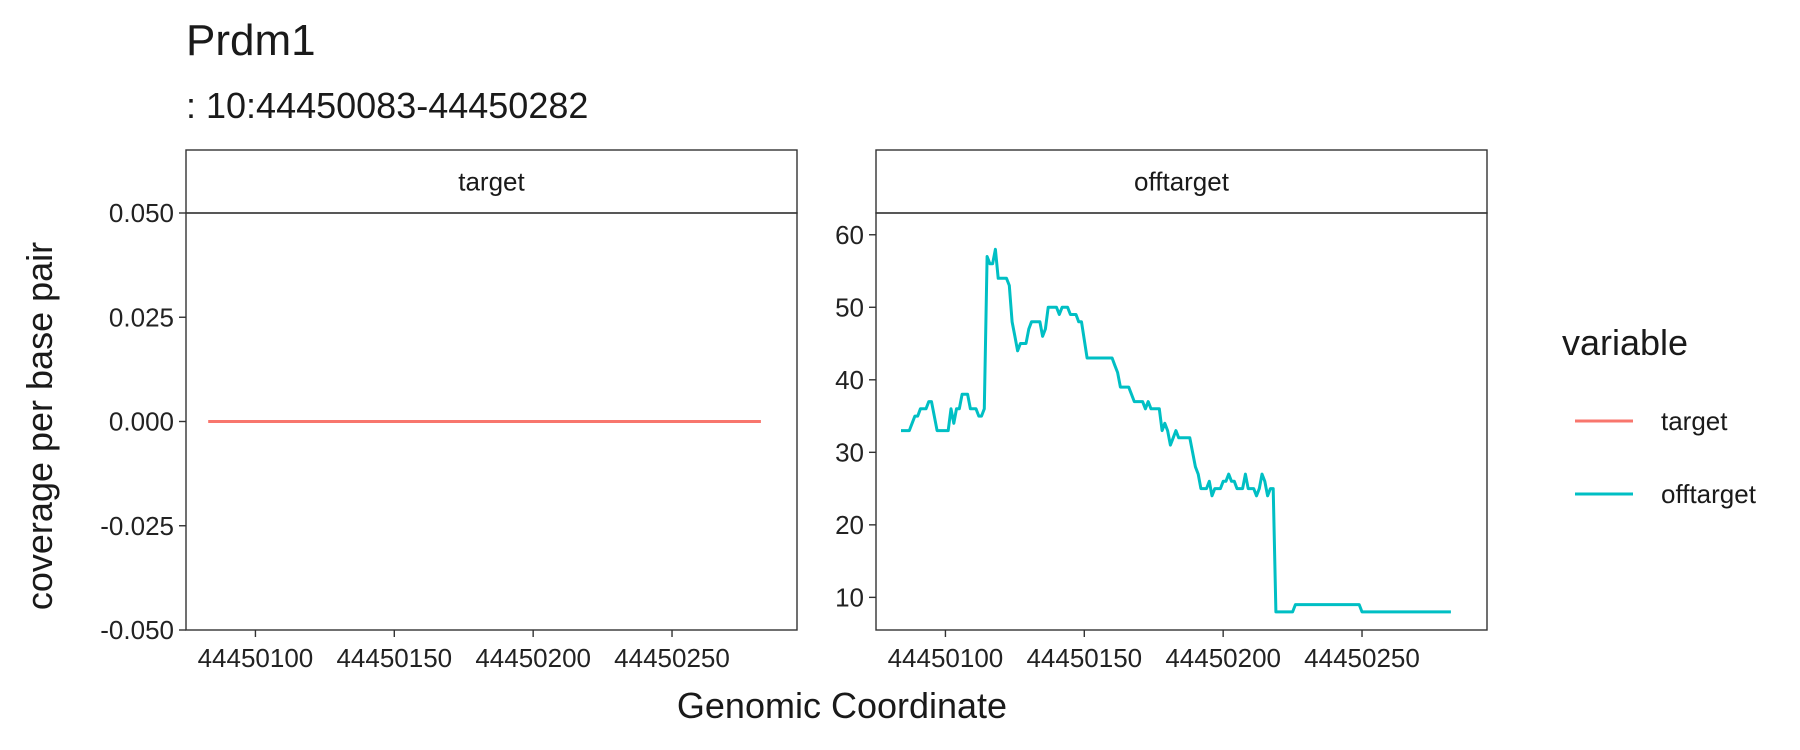 The width and height of the screenshot is (1800, 750). I want to click on y-tick-label: 0.000, so click(141, 422).